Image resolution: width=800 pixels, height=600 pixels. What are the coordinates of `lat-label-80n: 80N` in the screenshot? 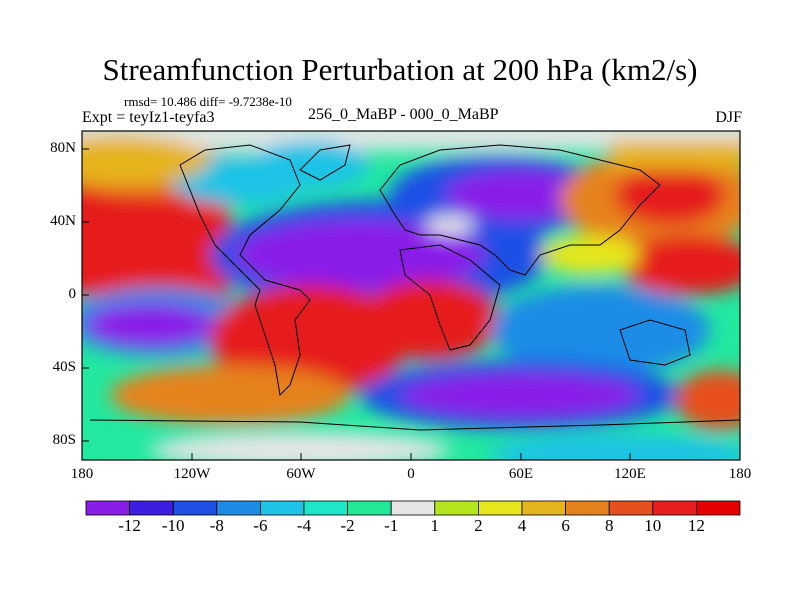 It's located at (63, 148).